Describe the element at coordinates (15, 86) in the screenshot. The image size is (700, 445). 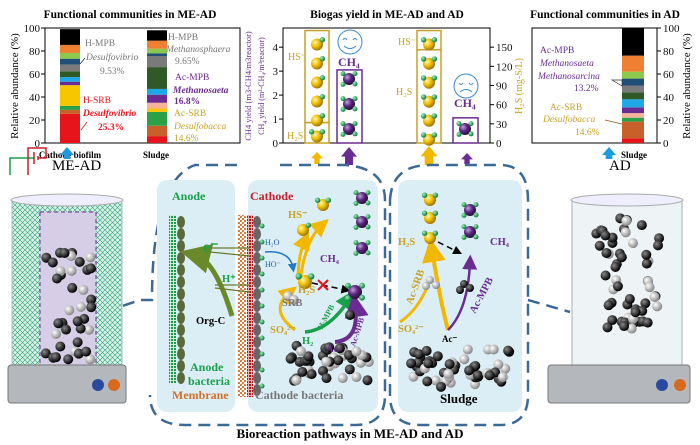
I see `y-axis-label: Relative abundance (%)` at that location.